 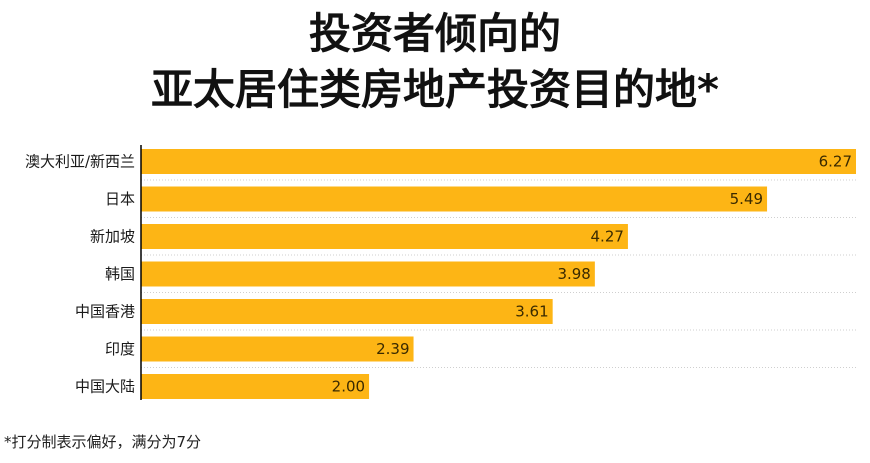 What do you see at coordinates (392, 349) in the screenshot?
I see `data-label: 2.39` at bounding box center [392, 349].